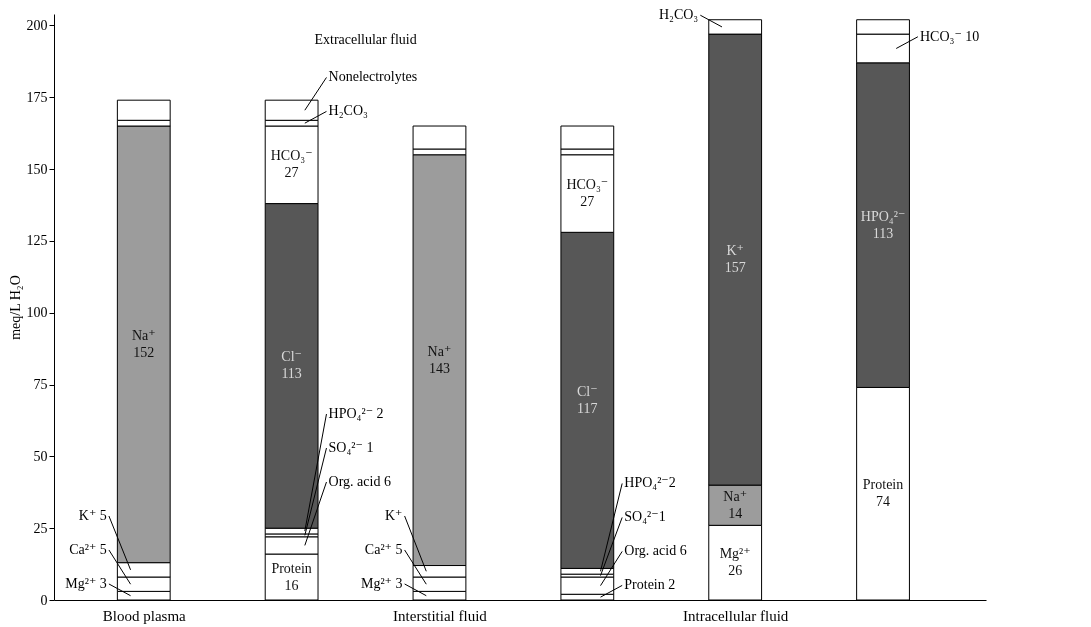  I want to click on data-label: Mg²⁺ 26, so click(735, 562).